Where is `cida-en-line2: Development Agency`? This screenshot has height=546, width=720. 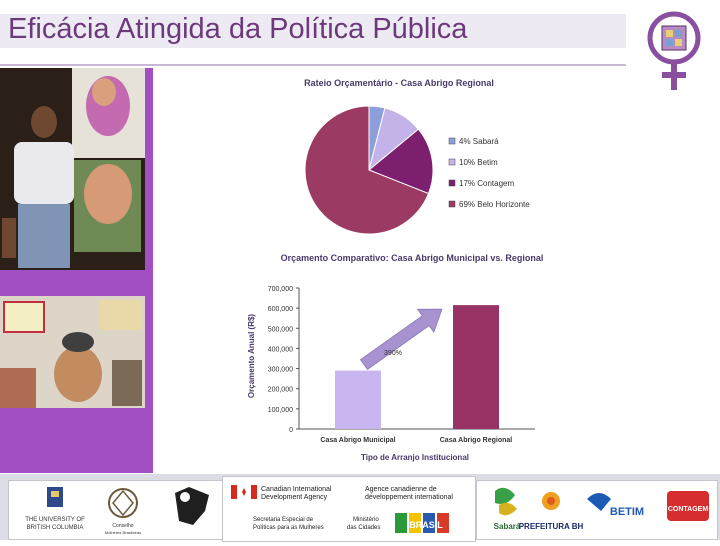
cida-en-line2: Development Agency is located at coordinates (294, 497).